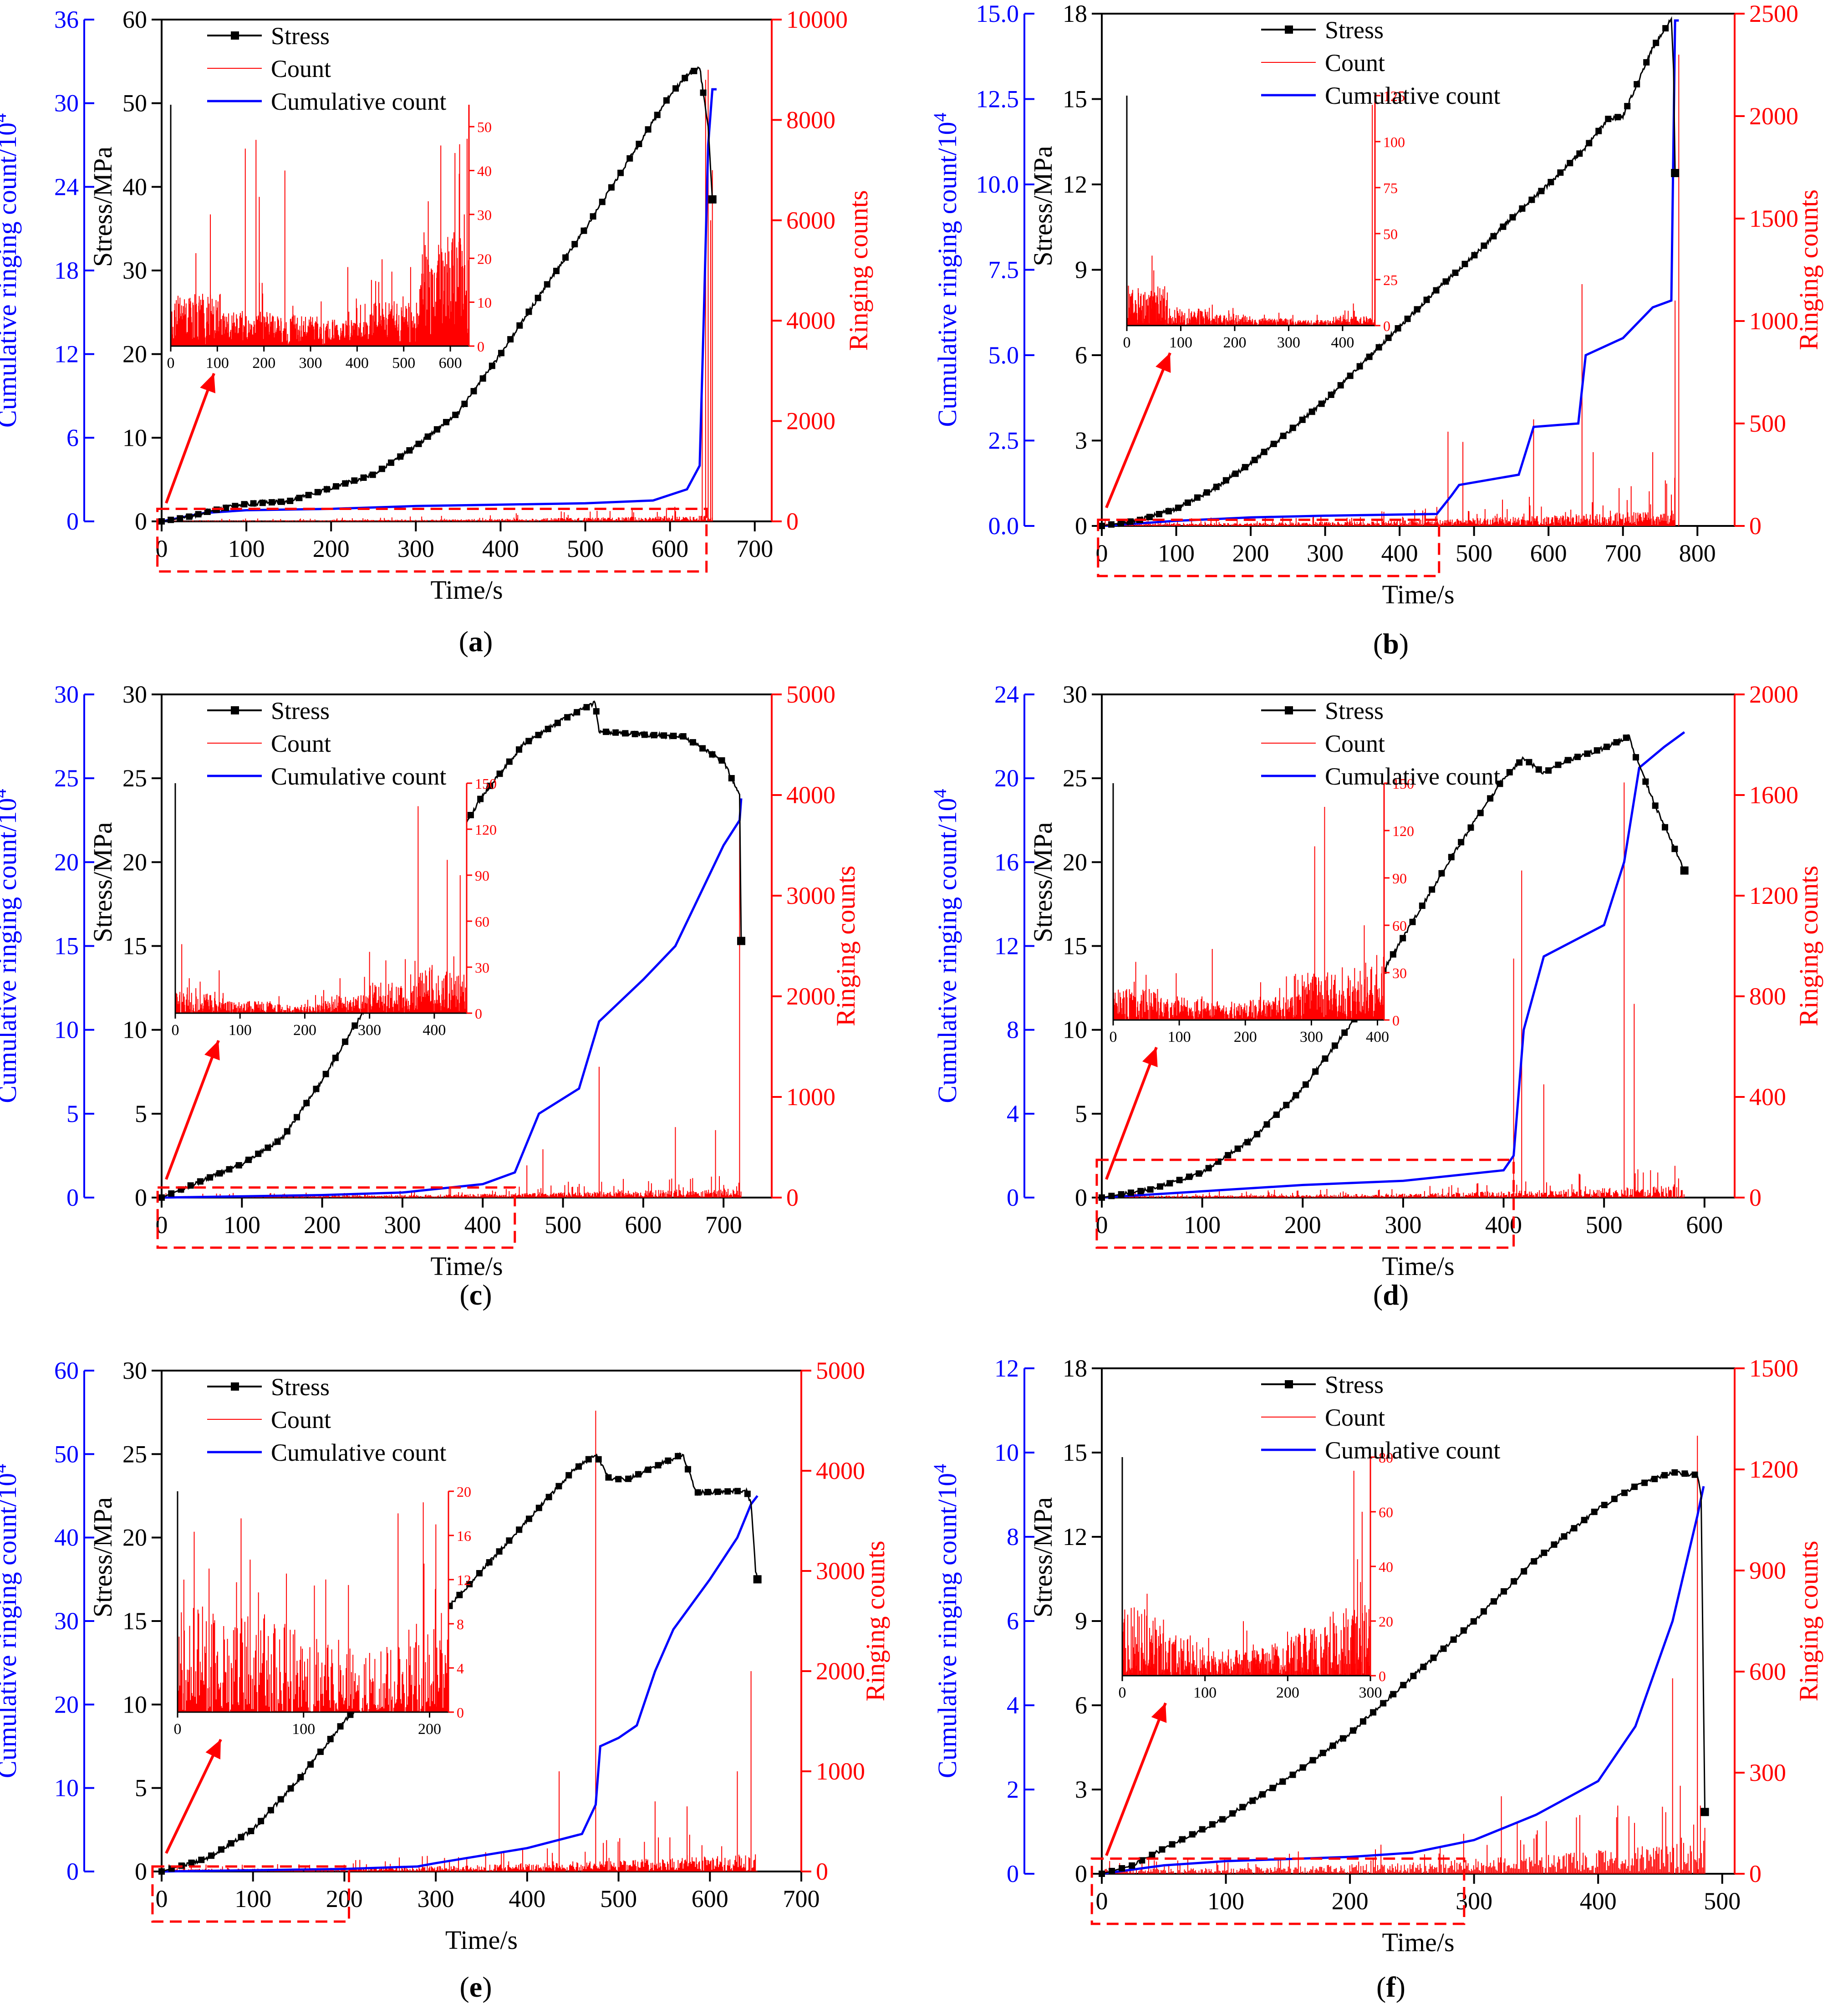 The image size is (1848, 2009). I want to click on x-tick-label: 600, so click(1548, 553).